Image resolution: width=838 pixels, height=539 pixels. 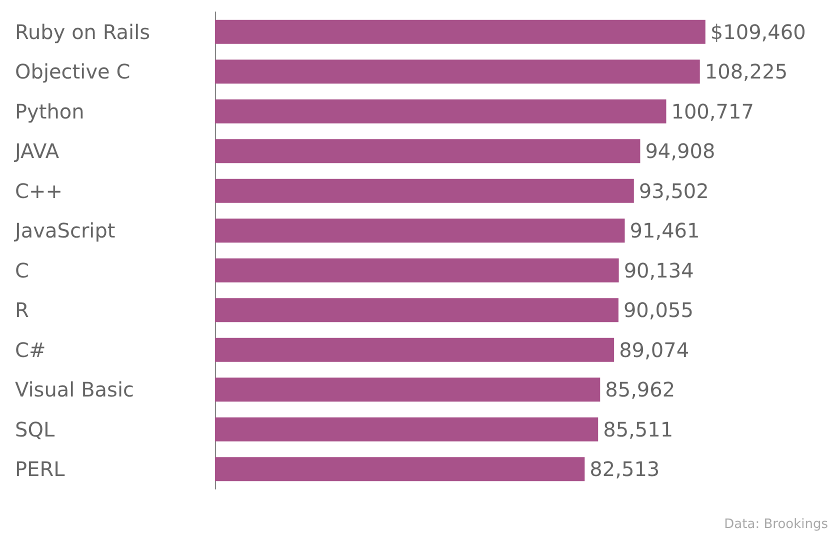 What do you see at coordinates (659, 270) in the screenshot?
I see `data-label: 90,134` at bounding box center [659, 270].